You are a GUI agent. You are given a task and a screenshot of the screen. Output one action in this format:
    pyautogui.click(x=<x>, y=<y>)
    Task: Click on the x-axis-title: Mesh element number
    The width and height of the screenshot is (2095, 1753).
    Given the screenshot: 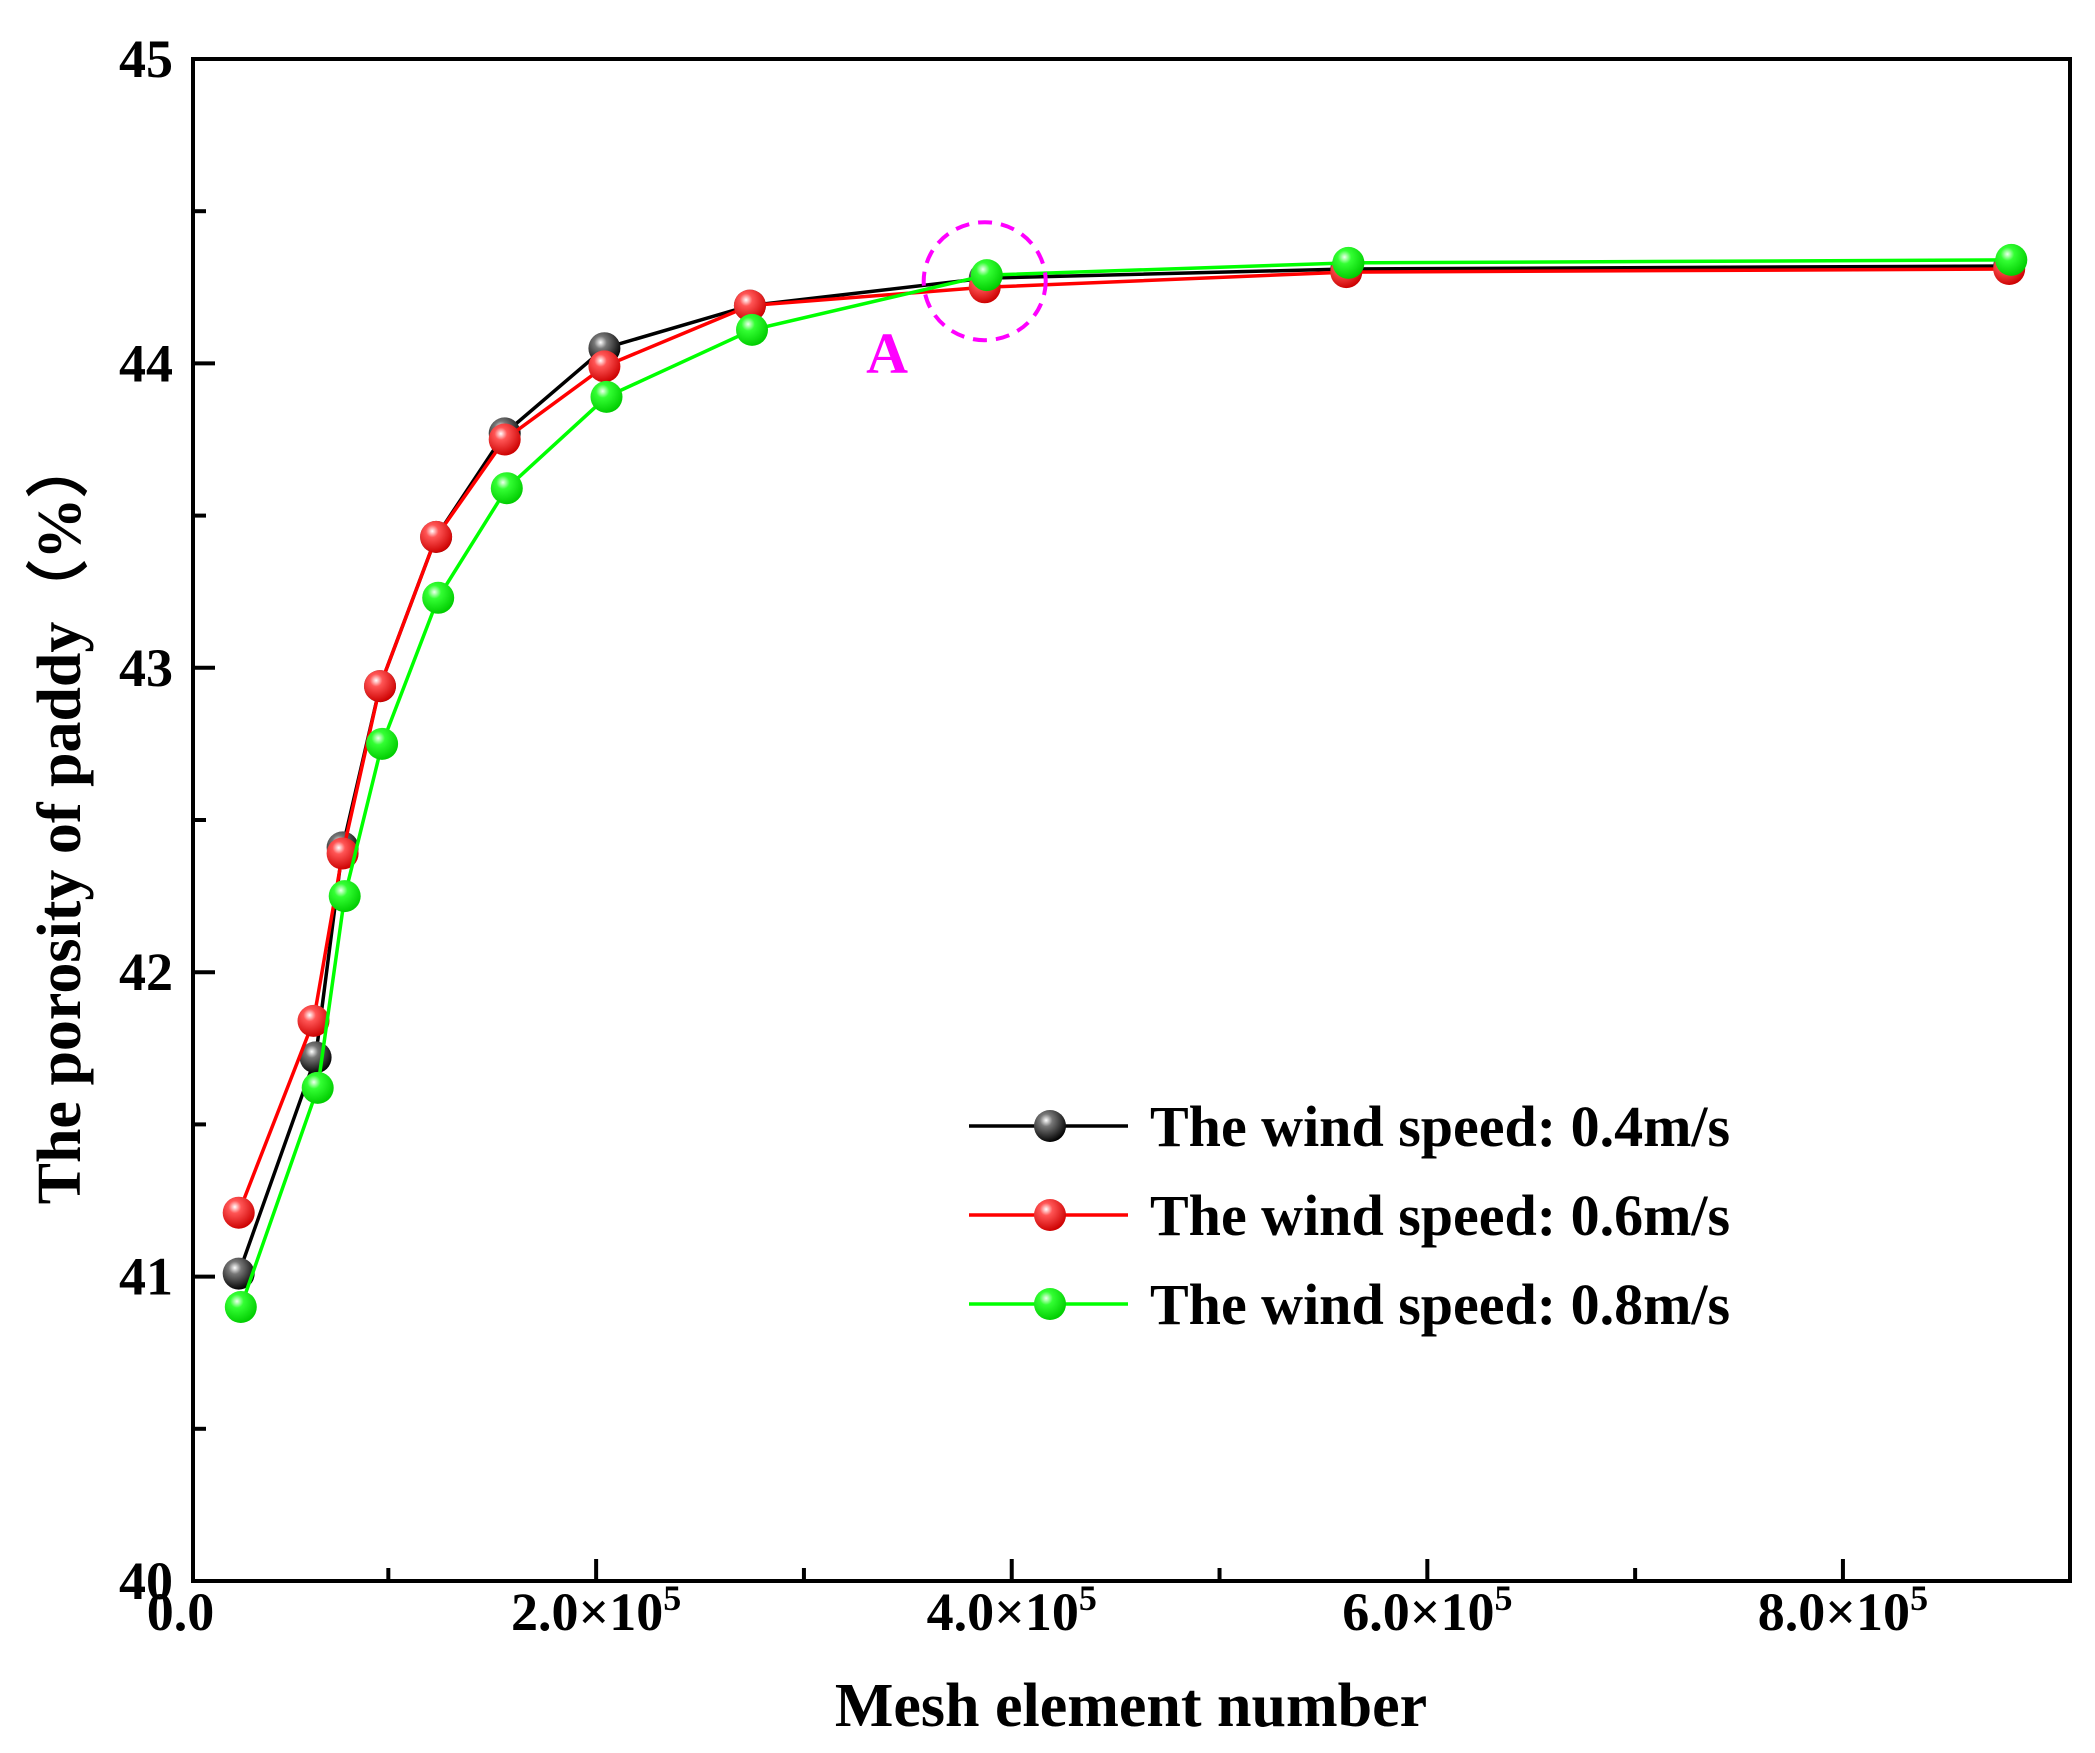 What is the action you would take?
    pyautogui.click(x=1131, y=1706)
    